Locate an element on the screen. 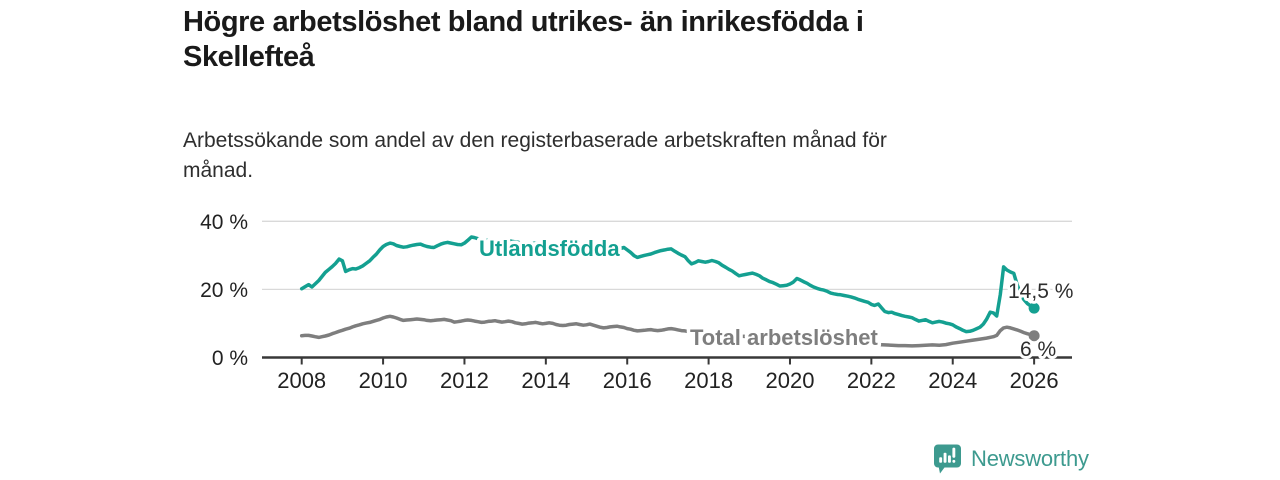 This screenshot has width=1280, height=480. end-value-label-total: 6 % is located at coordinates (1038, 349).